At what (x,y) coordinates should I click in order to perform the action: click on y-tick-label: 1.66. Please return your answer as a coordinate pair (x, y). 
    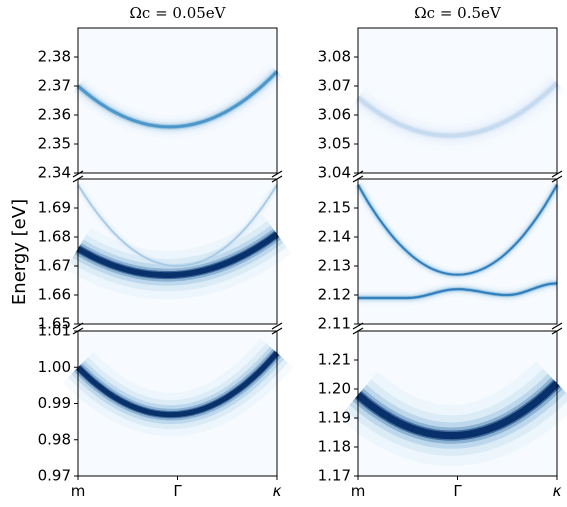
    Looking at the image, I should click on (54, 295).